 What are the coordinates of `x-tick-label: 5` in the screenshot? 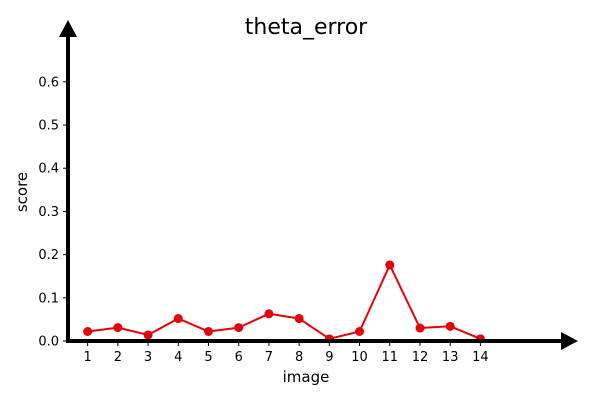 It's located at (208, 357).